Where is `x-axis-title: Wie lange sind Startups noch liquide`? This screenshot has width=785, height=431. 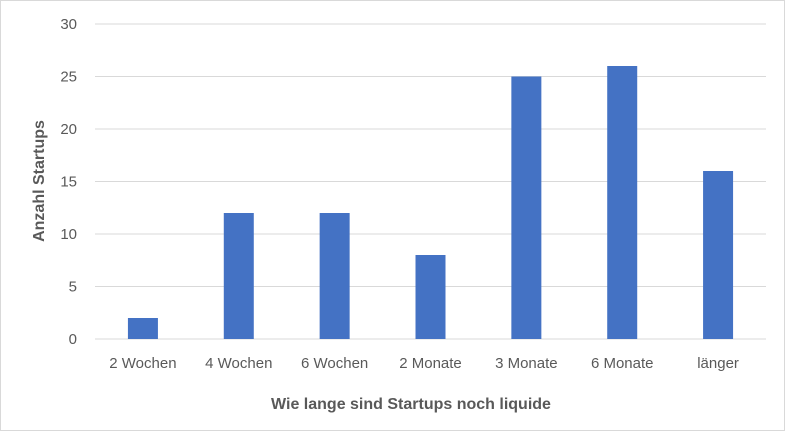 x-axis-title: Wie lange sind Startups noch liquide is located at coordinates (411, 404).